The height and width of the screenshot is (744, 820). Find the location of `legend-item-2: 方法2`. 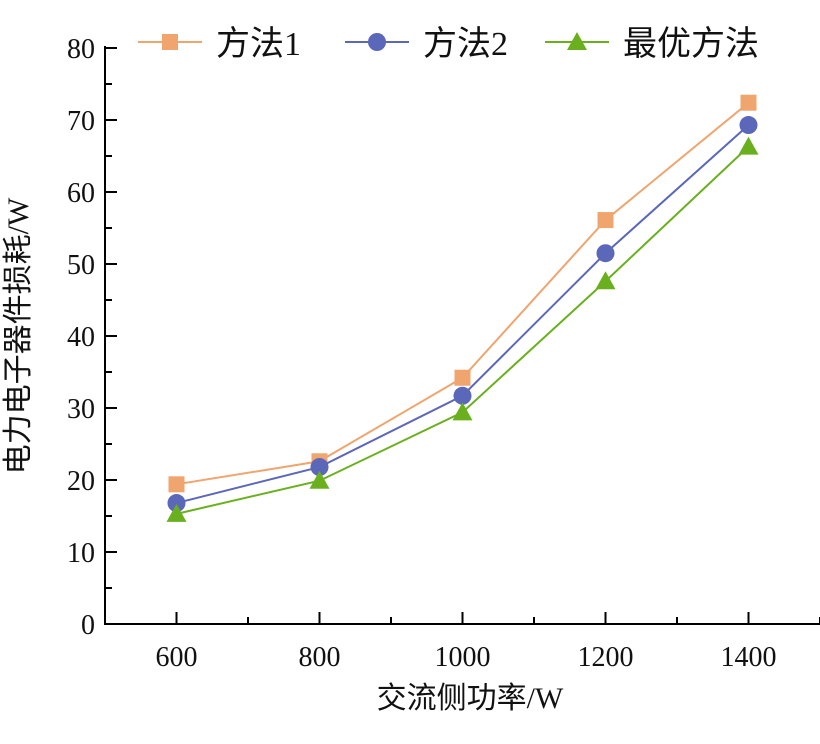

legend-item-2: 方法2 is located at coordinates (426, 44).